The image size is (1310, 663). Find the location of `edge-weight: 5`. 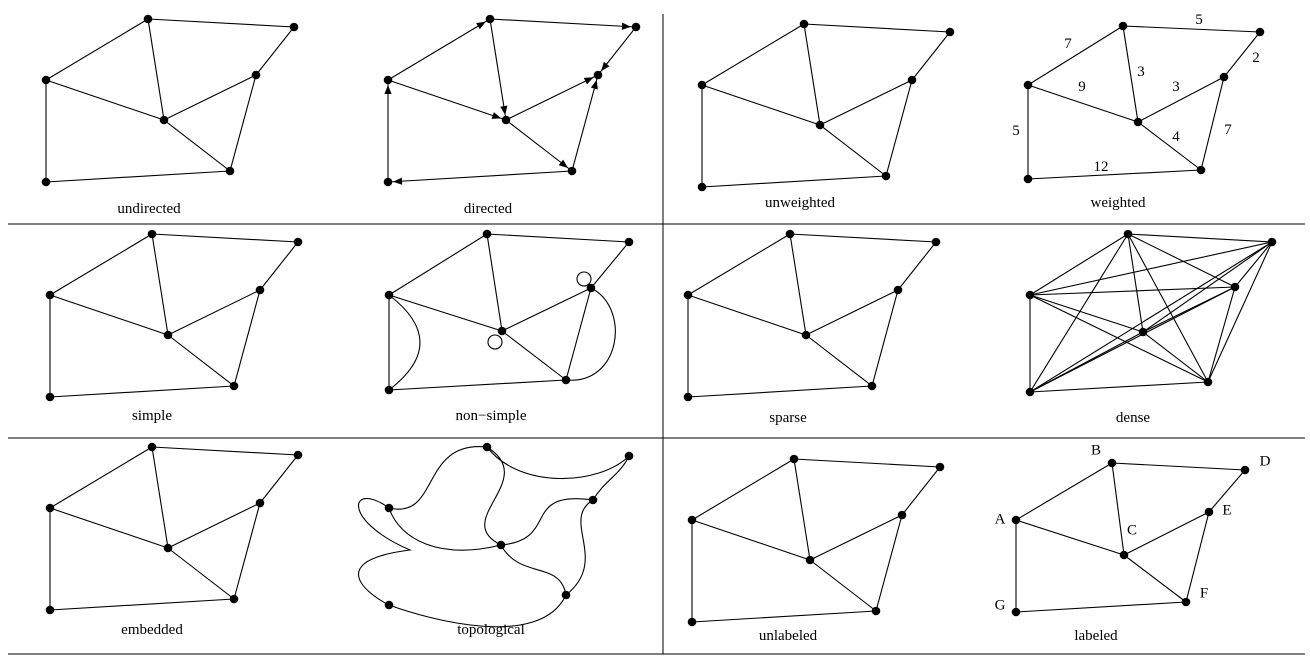

edge-weight: 5 is located at coordinates (1016, 131).